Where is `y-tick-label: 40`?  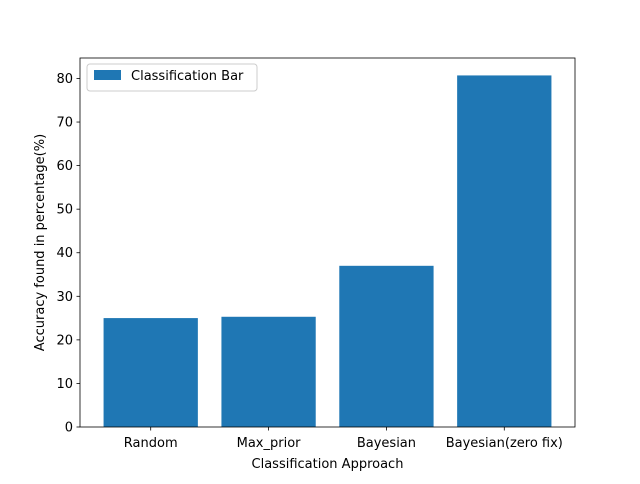 y-tick-label: 40 is located at coordinates (64, 253).